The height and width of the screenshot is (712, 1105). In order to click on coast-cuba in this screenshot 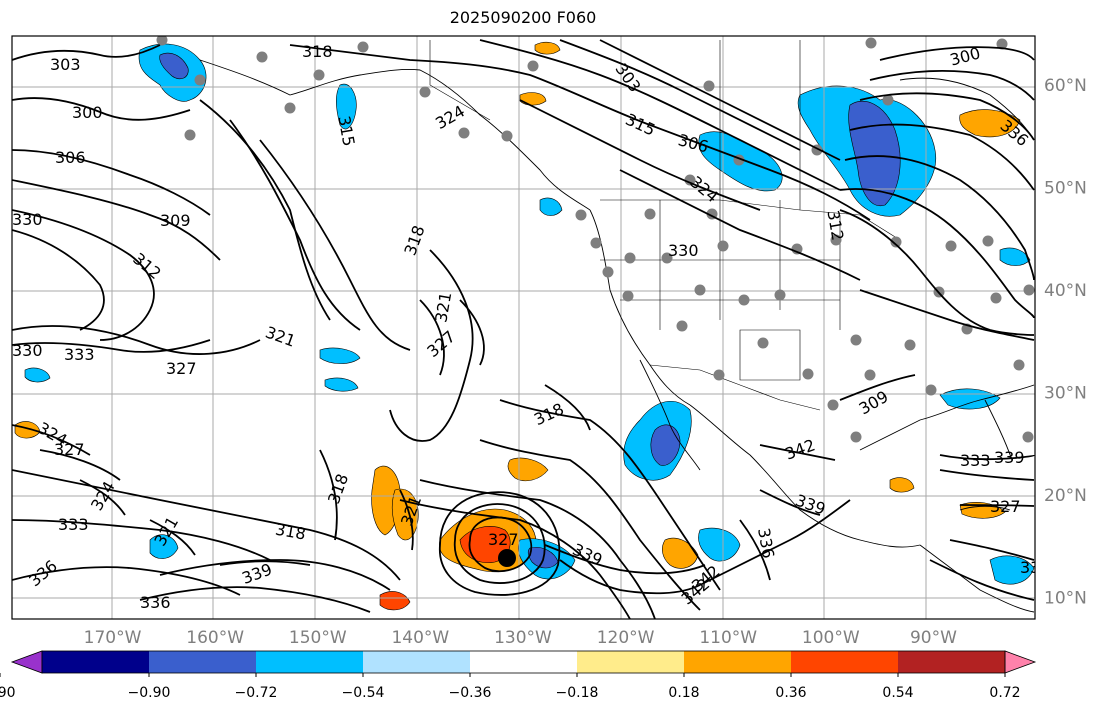, I will do `click(985, 508)`.